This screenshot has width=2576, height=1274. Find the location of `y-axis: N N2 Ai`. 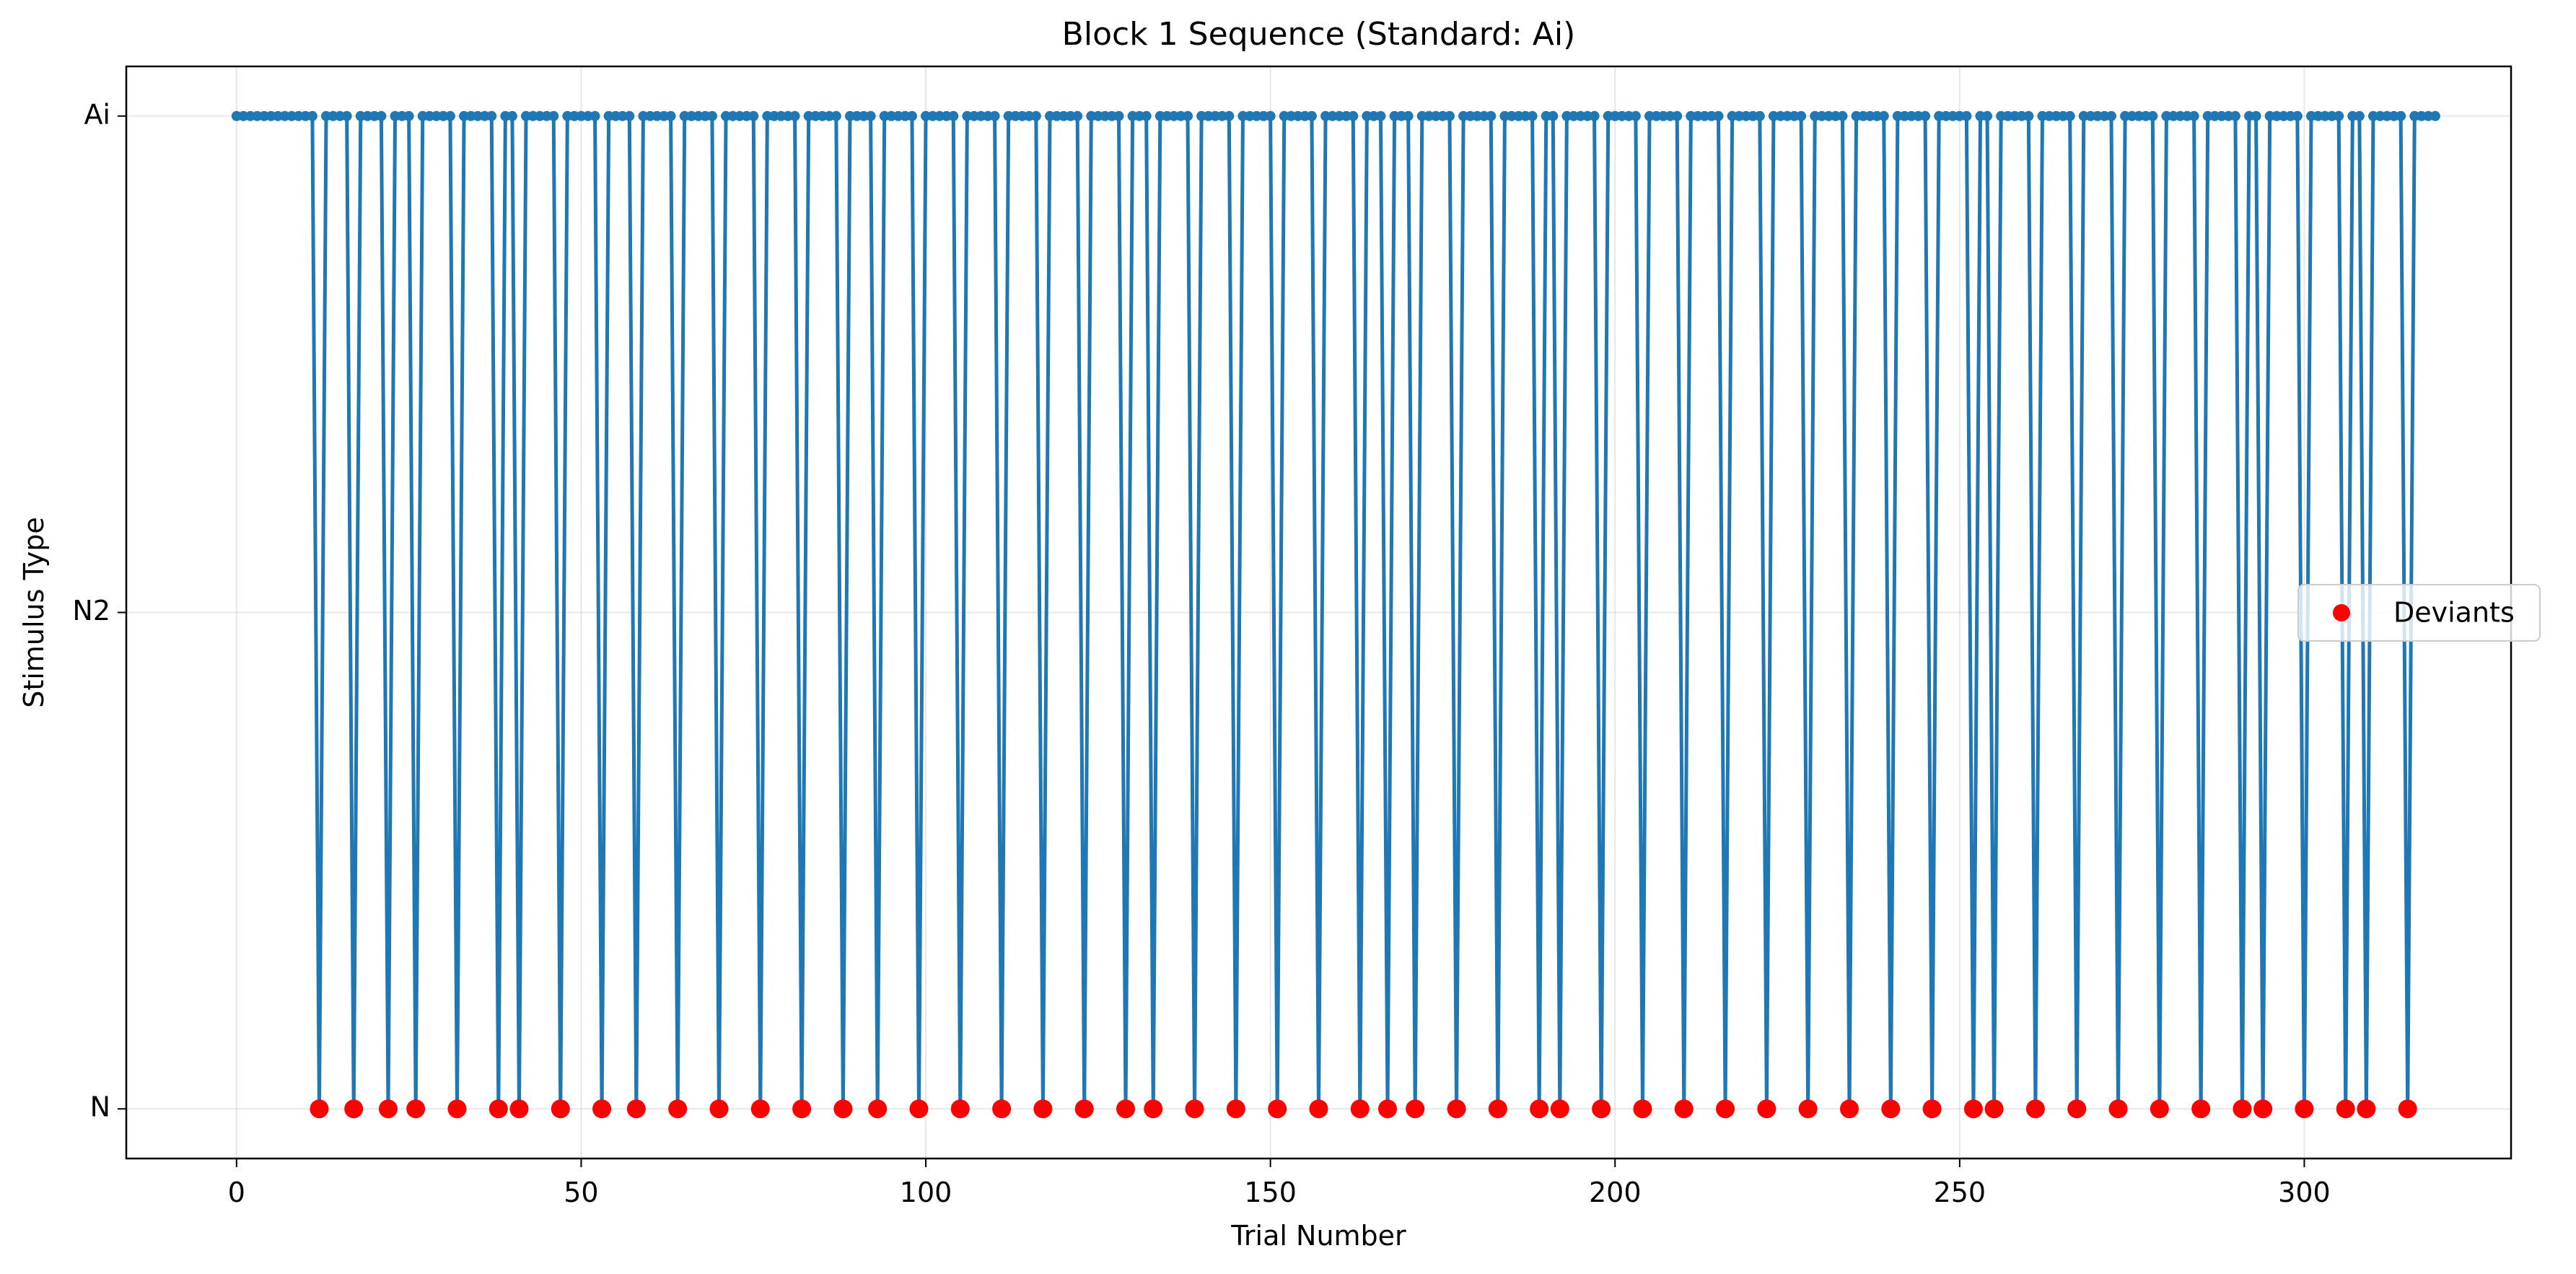

y-axis: N N2 Ai is located at coordinates (99, 610).